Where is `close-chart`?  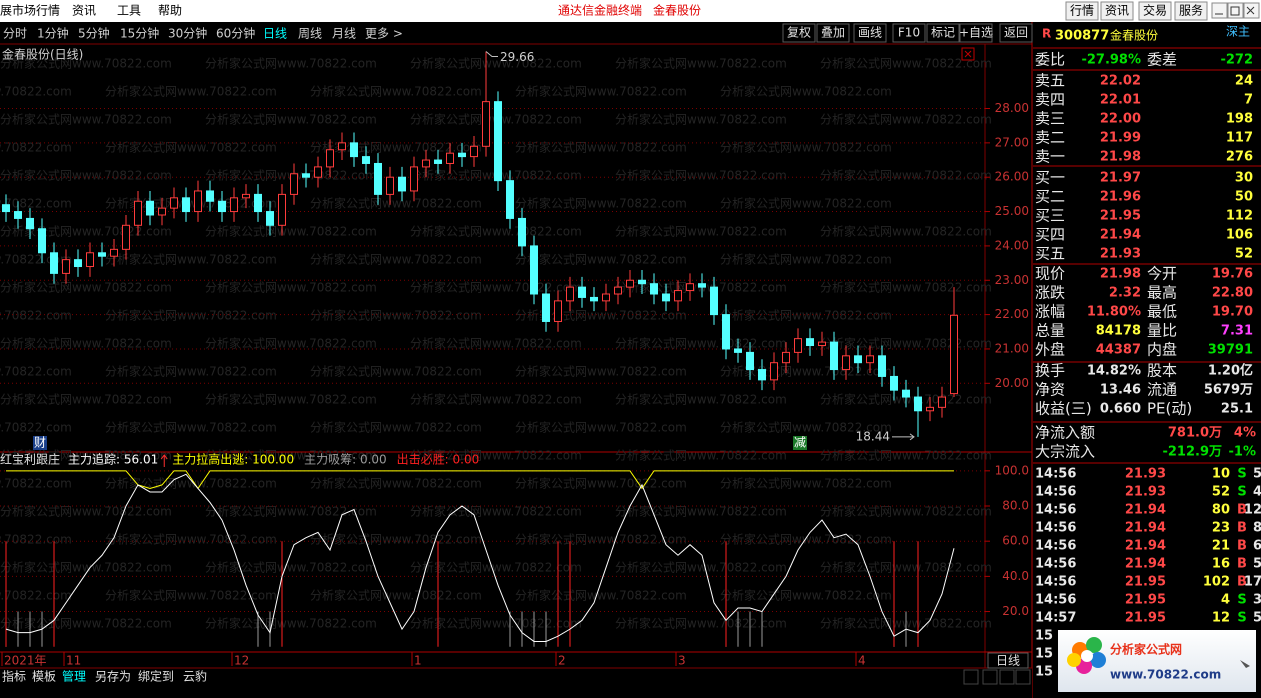
close-chart is located at coordinates (968, 54).